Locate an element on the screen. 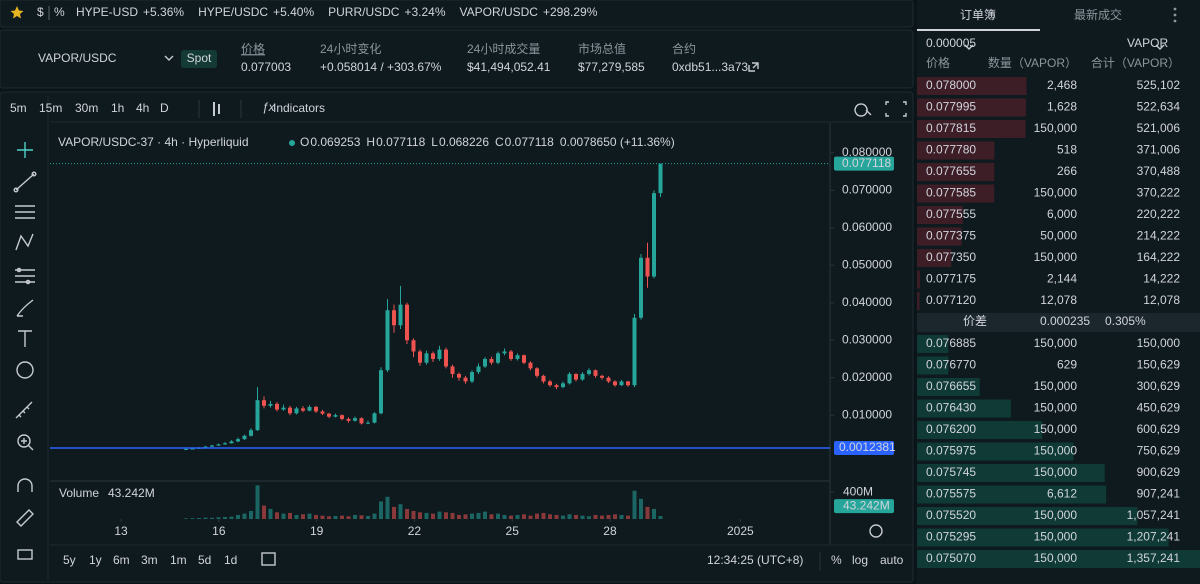  scale-option: log is located at coordinates (860, 560).